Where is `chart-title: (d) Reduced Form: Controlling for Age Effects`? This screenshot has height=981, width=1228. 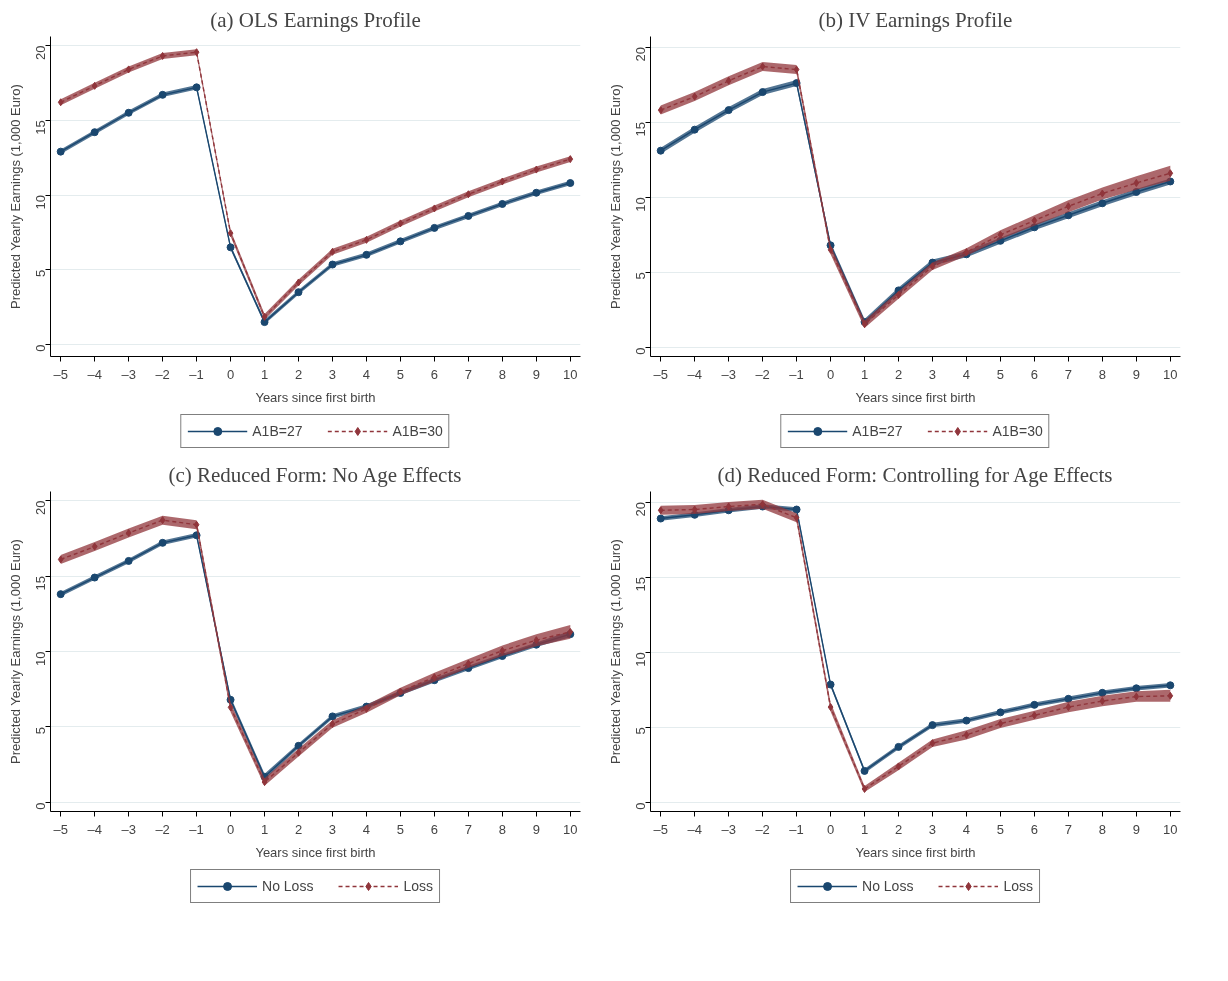
chart-title: (d) Reduced Form: Controlling for Age Effects is located at coordinates (915, 474).